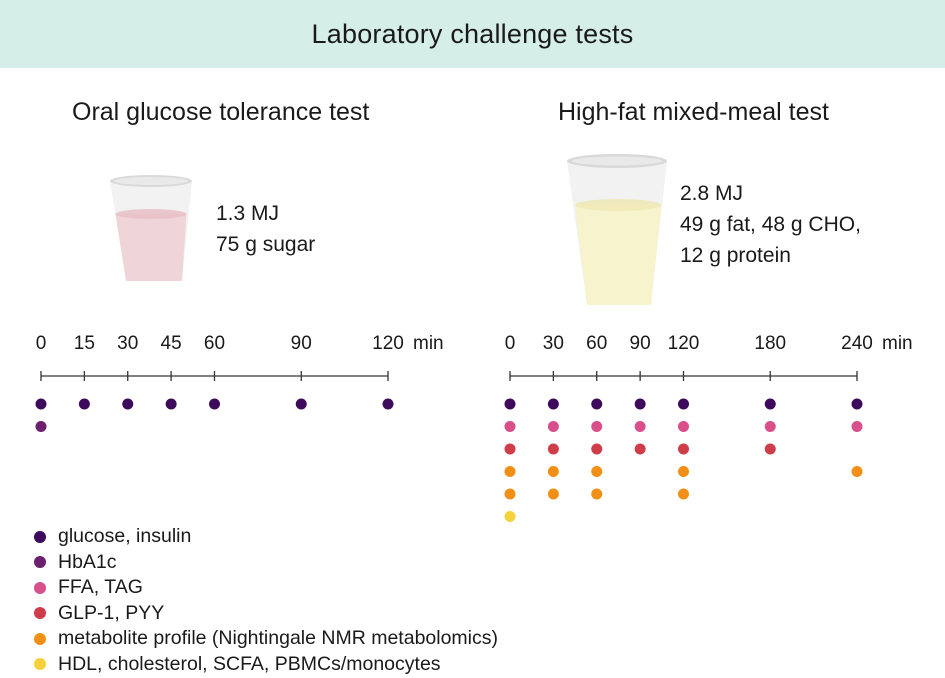 Image resolution: width=945 pixels, height=678 pixels. Describe the element at coordinates (770, 343) in the screenshot. I see `tick-label: 180` at that location.